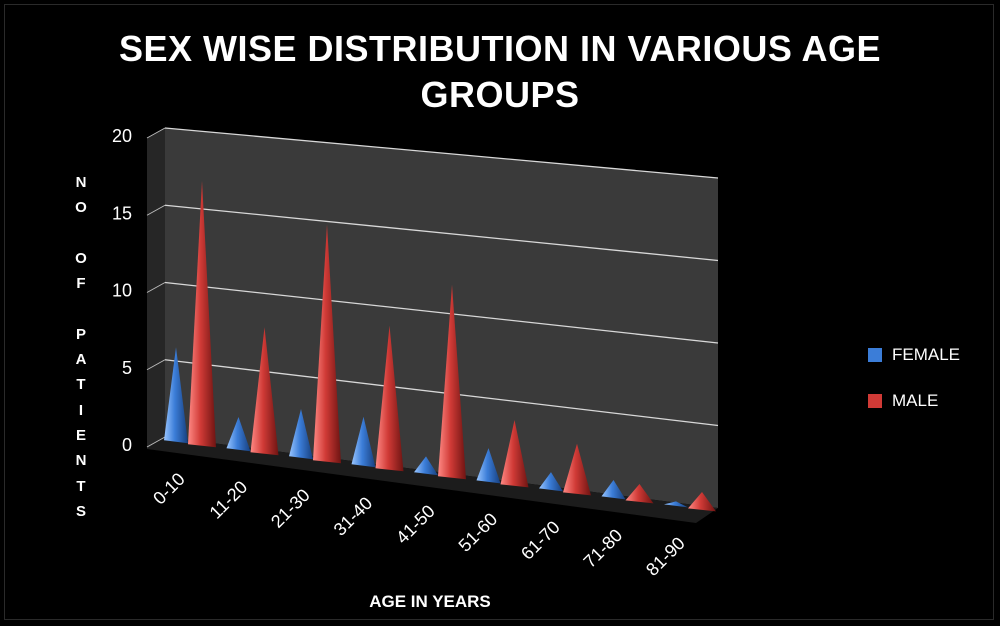 This screenshot has height=626, width=1000. What do you see at coordinates (665, 556) in the screenshot?
I see `x-tick-label: 81-90` at bounding box center [665, 556].